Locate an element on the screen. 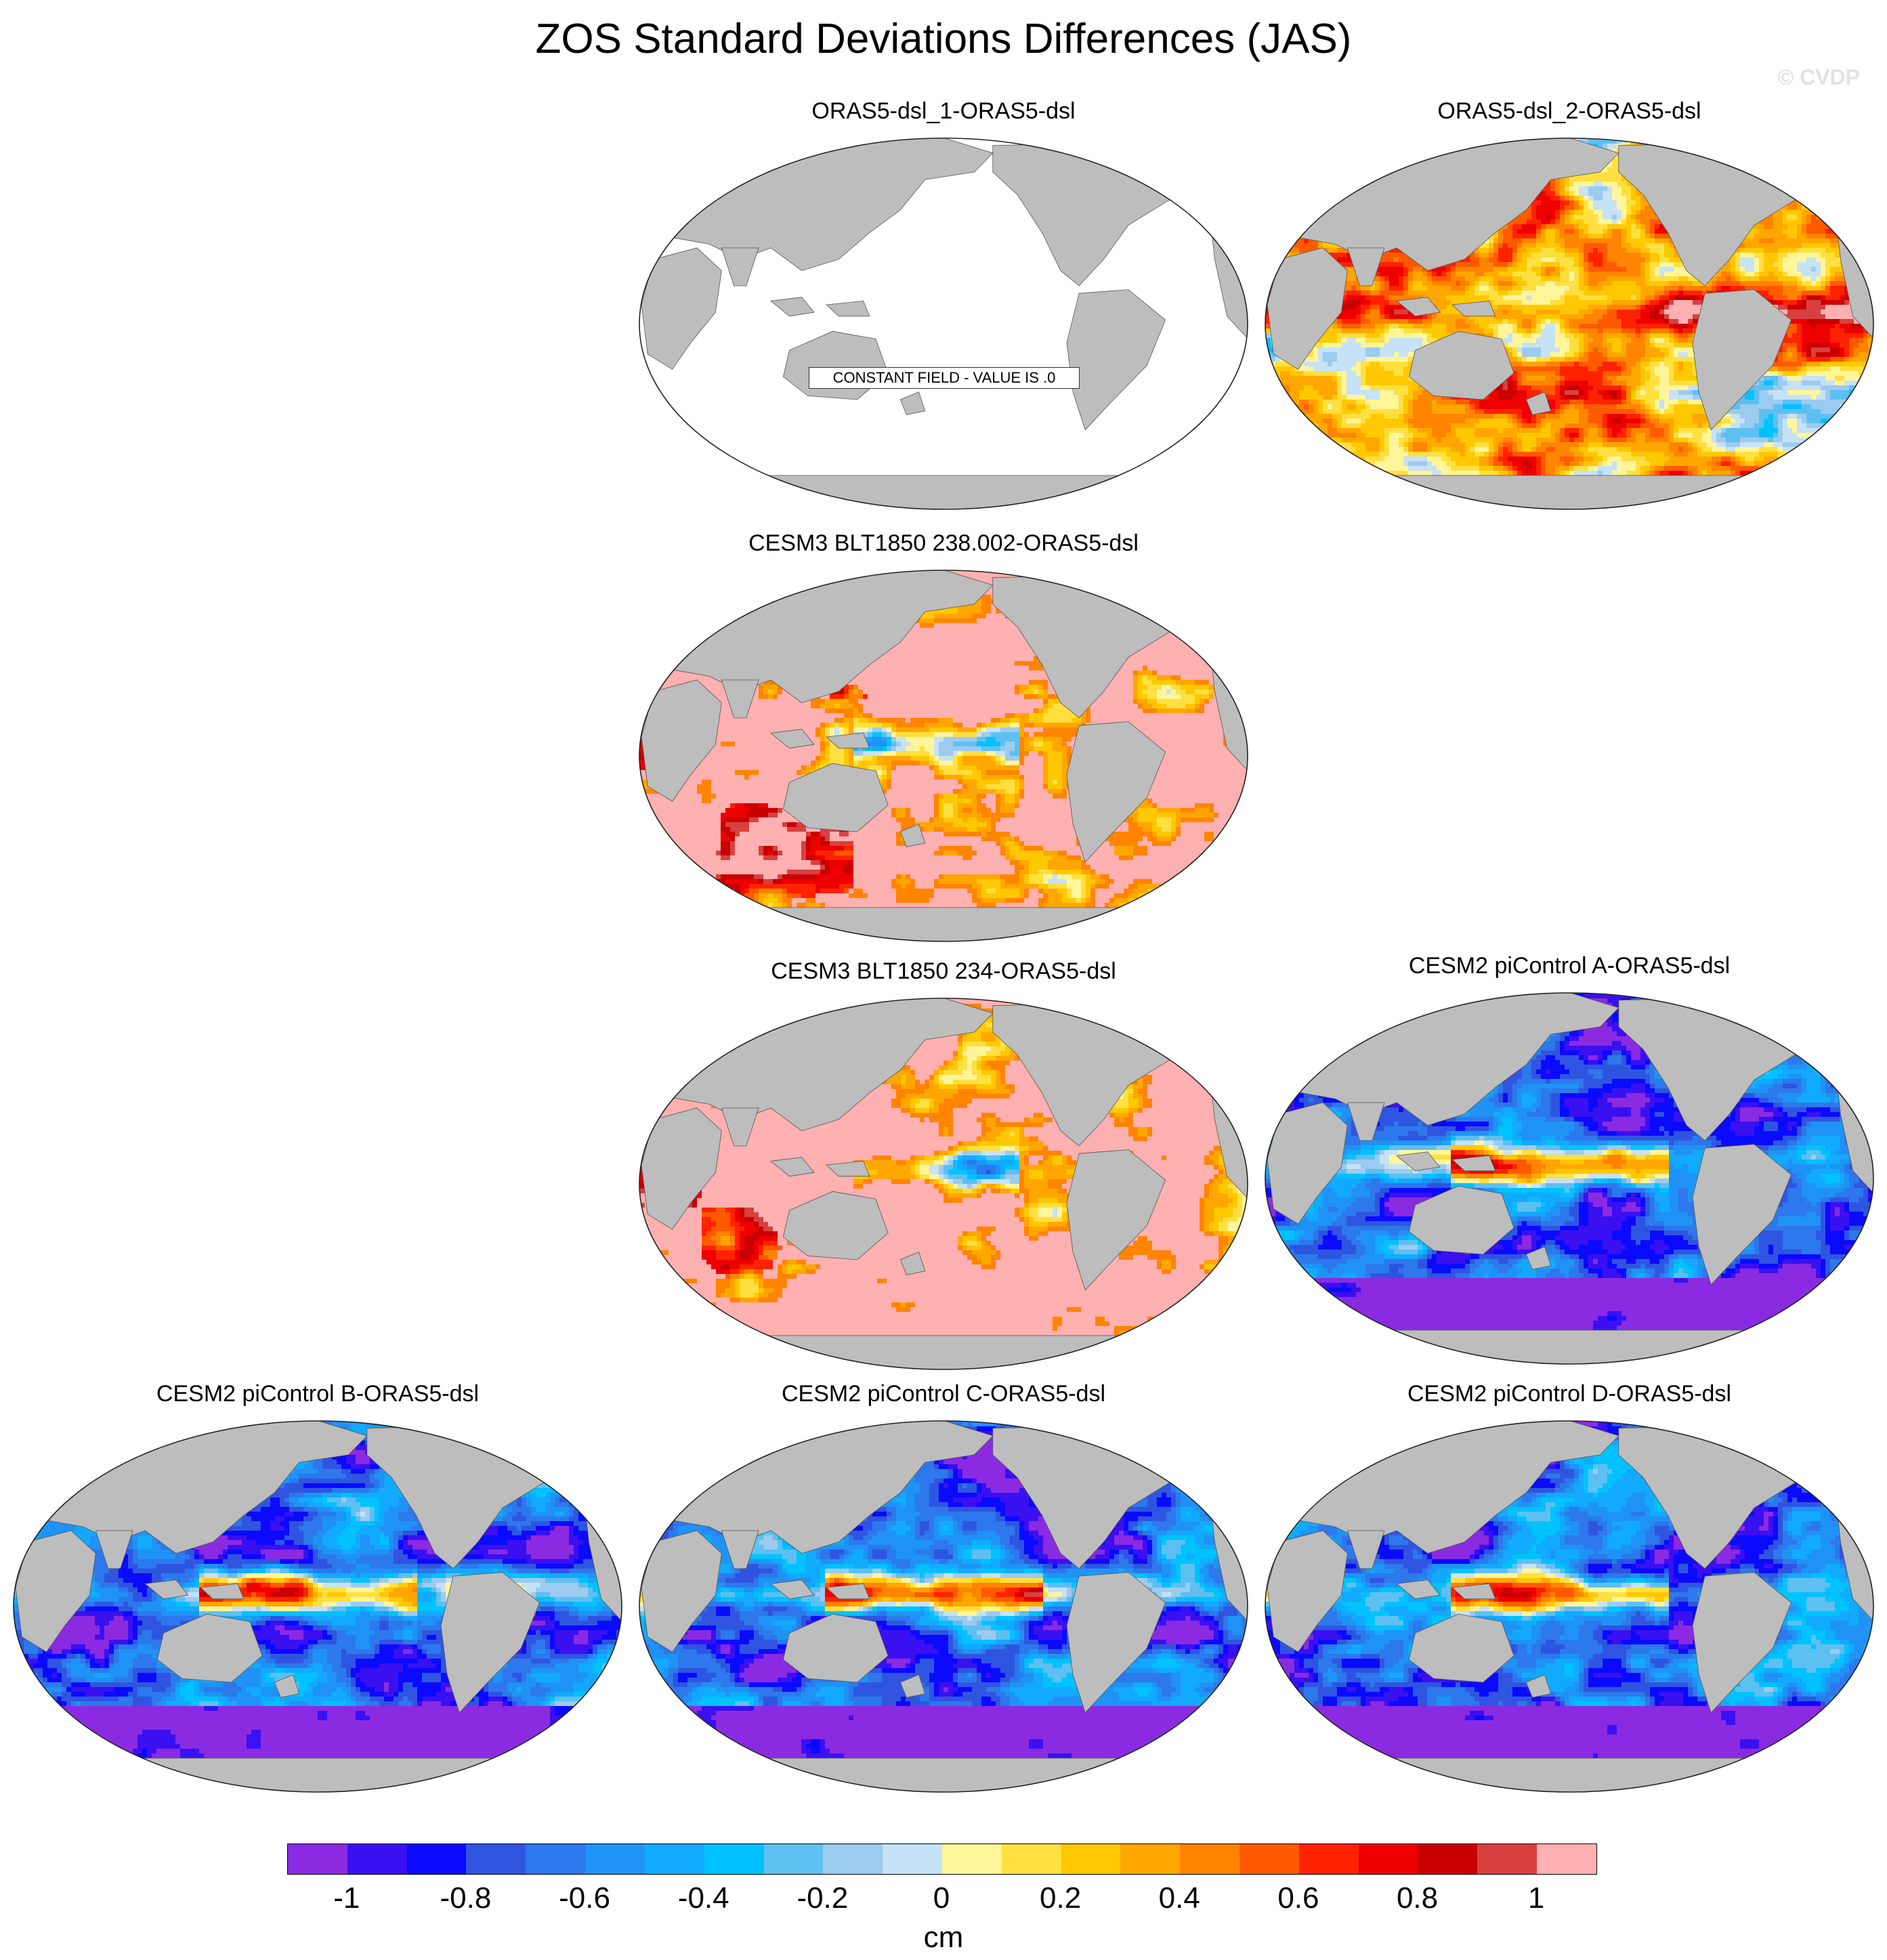 The height and width of the screenshot is (1960, 1887). panel-title: ORAS5-dsl_2-ORAS5-dsl is located at coordinates (1569, 111).